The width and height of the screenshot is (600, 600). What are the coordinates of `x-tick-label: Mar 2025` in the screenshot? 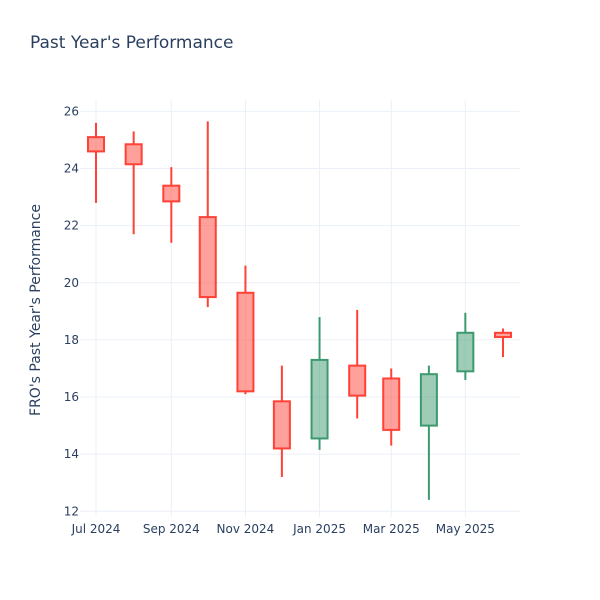 It's located at (391, 529).